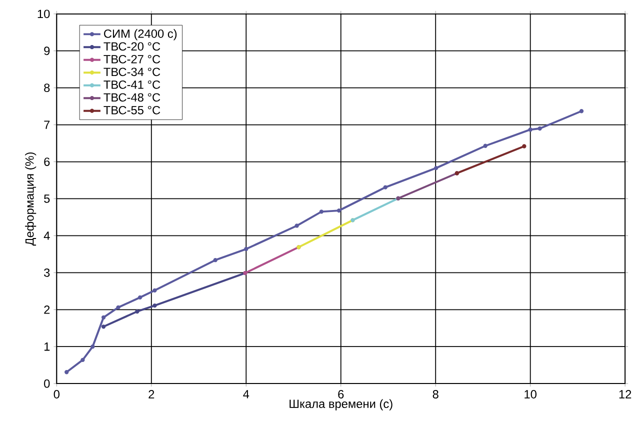  I want to click on y-tick-label: 1, so click(47, 346).